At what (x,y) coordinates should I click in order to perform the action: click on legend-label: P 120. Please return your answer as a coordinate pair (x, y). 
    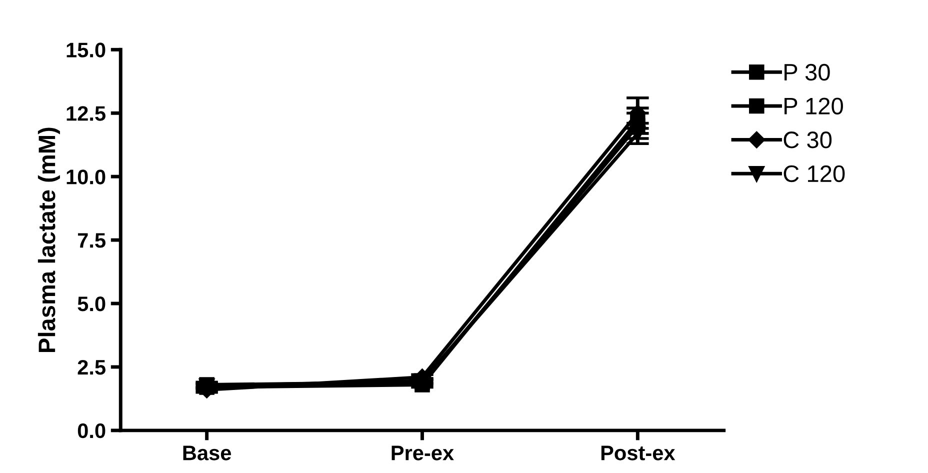
    Looking at the image, I should click on (813, 106).